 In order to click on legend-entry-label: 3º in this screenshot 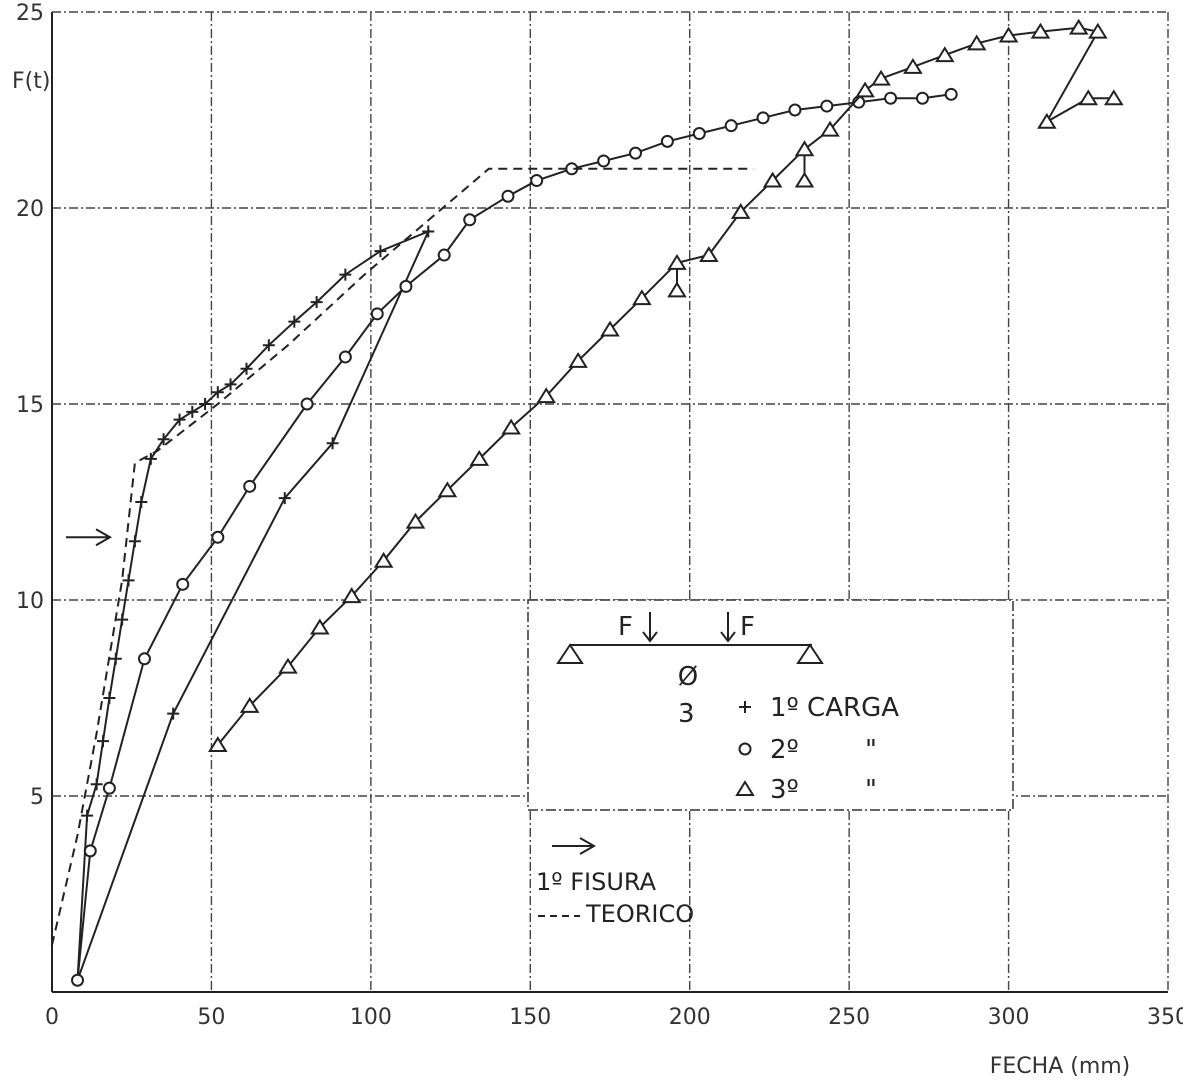, I will do `click(784, 790)`.